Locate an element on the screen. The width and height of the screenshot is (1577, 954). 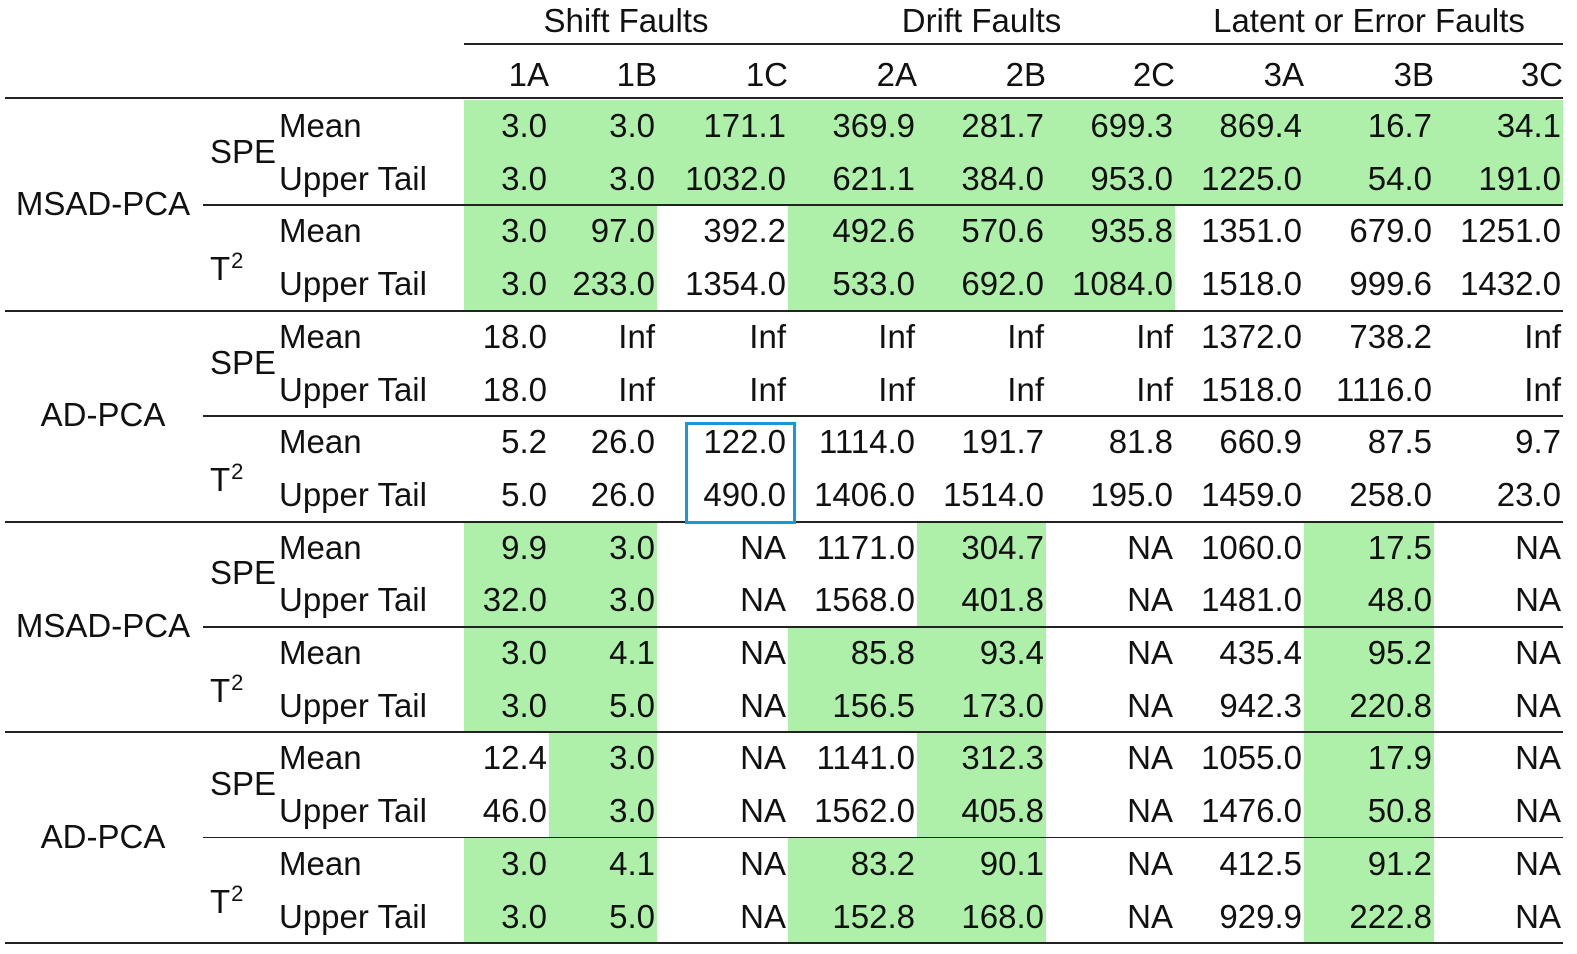
column-header: 2C is located at coordinates (1153, 74).